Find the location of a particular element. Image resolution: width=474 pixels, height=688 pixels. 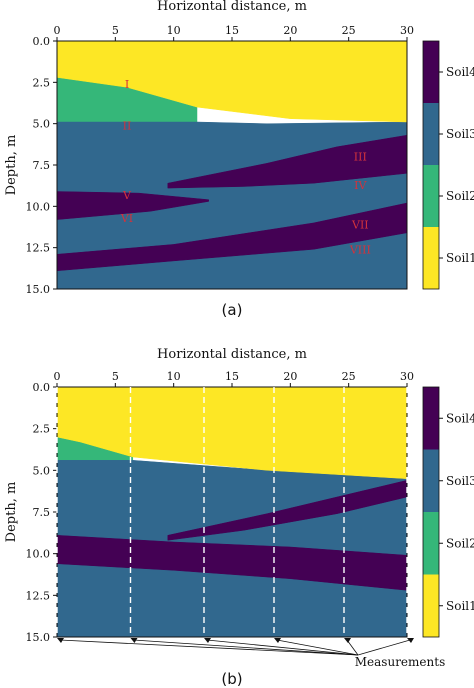

panel-a-colorbar-swatch-soil2 is located at coordinates (431, 196).